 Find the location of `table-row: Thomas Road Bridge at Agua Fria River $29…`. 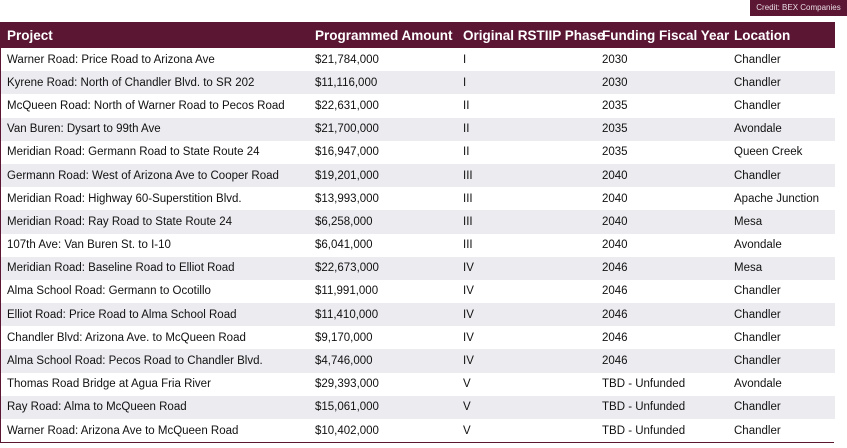

table-row: Thomas Road Bridge at Agua Fria River $29… is located at coordinates (418, 384).